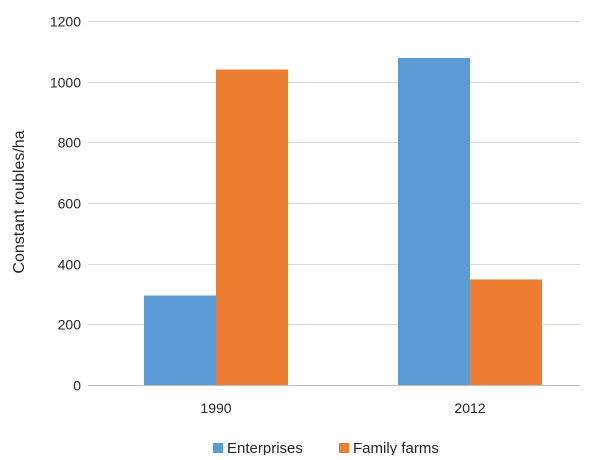 This screenshot has width=589, height=460. I want to click on legend-item-family-farms: Family farms, so click(389, 448).